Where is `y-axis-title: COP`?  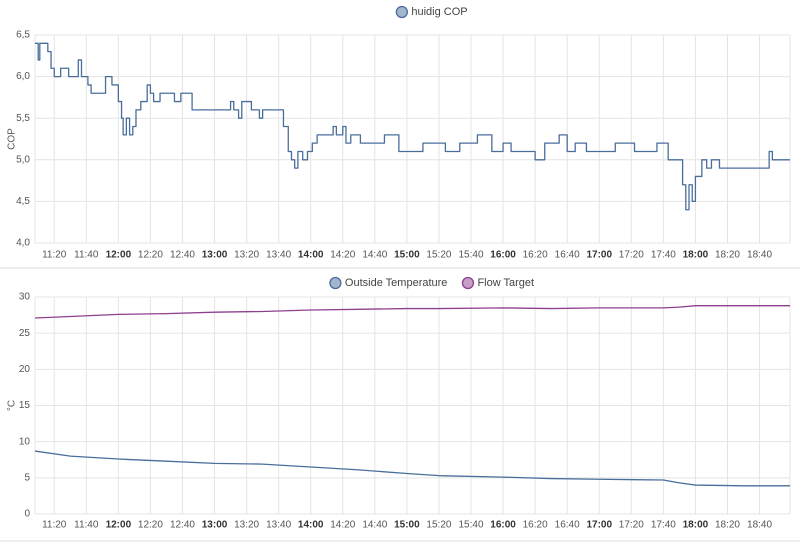
y-axis-title: COP is located at coordinates (12, 139).